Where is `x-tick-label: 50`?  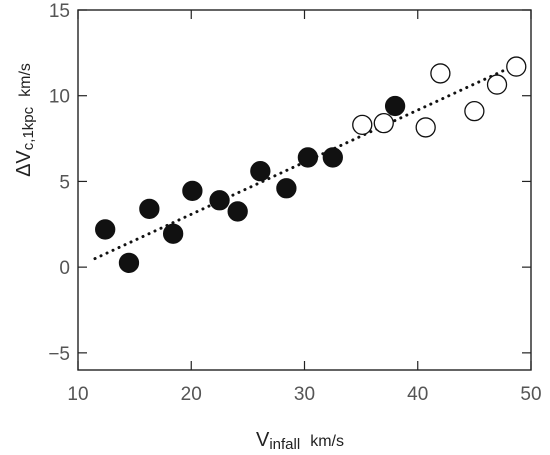 x-tick-label: 50 is located at coordinates (530, 394).